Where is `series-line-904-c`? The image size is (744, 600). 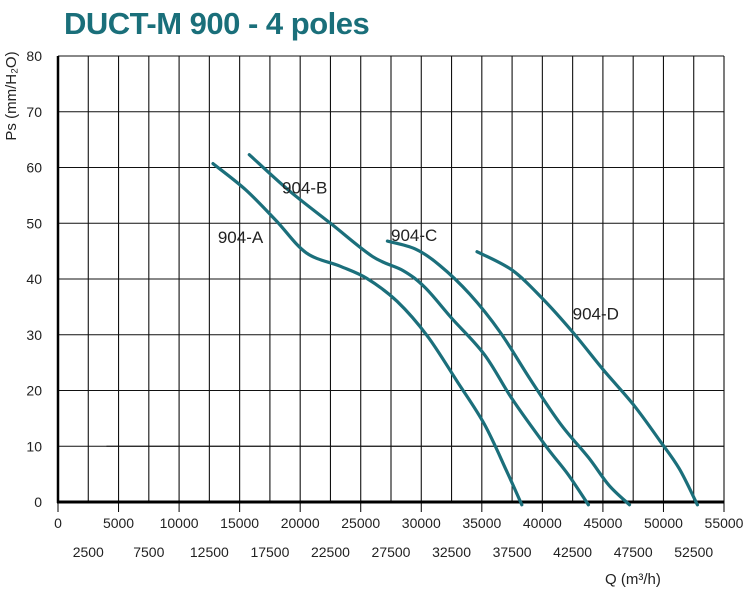 series-line-904-c is located at coordinates (508, 373).